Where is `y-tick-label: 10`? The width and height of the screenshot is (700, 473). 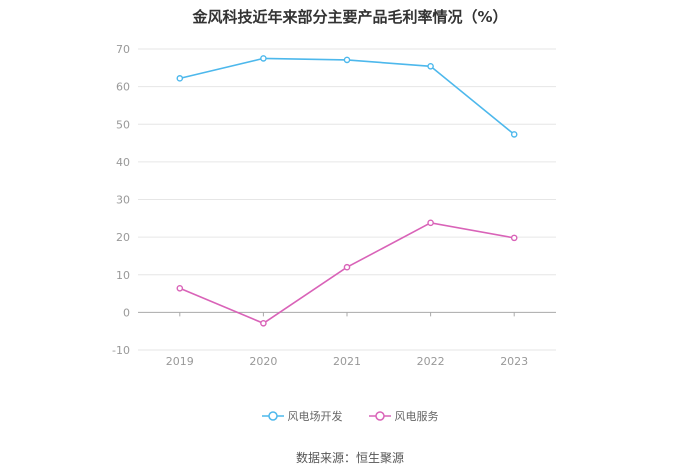 y-tick-label: 10 is located at coordinates (123, 275).